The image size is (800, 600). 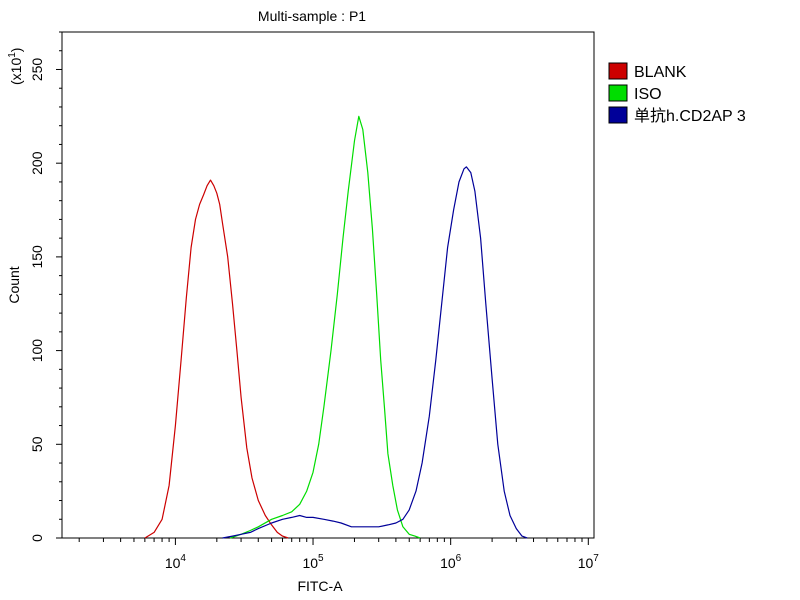 What do you see at coordinates (677, 93) in the screenshot?
I see `legend: BLANK ISO 单抗h.CD2AP 3` at bounding box center [677, 93].